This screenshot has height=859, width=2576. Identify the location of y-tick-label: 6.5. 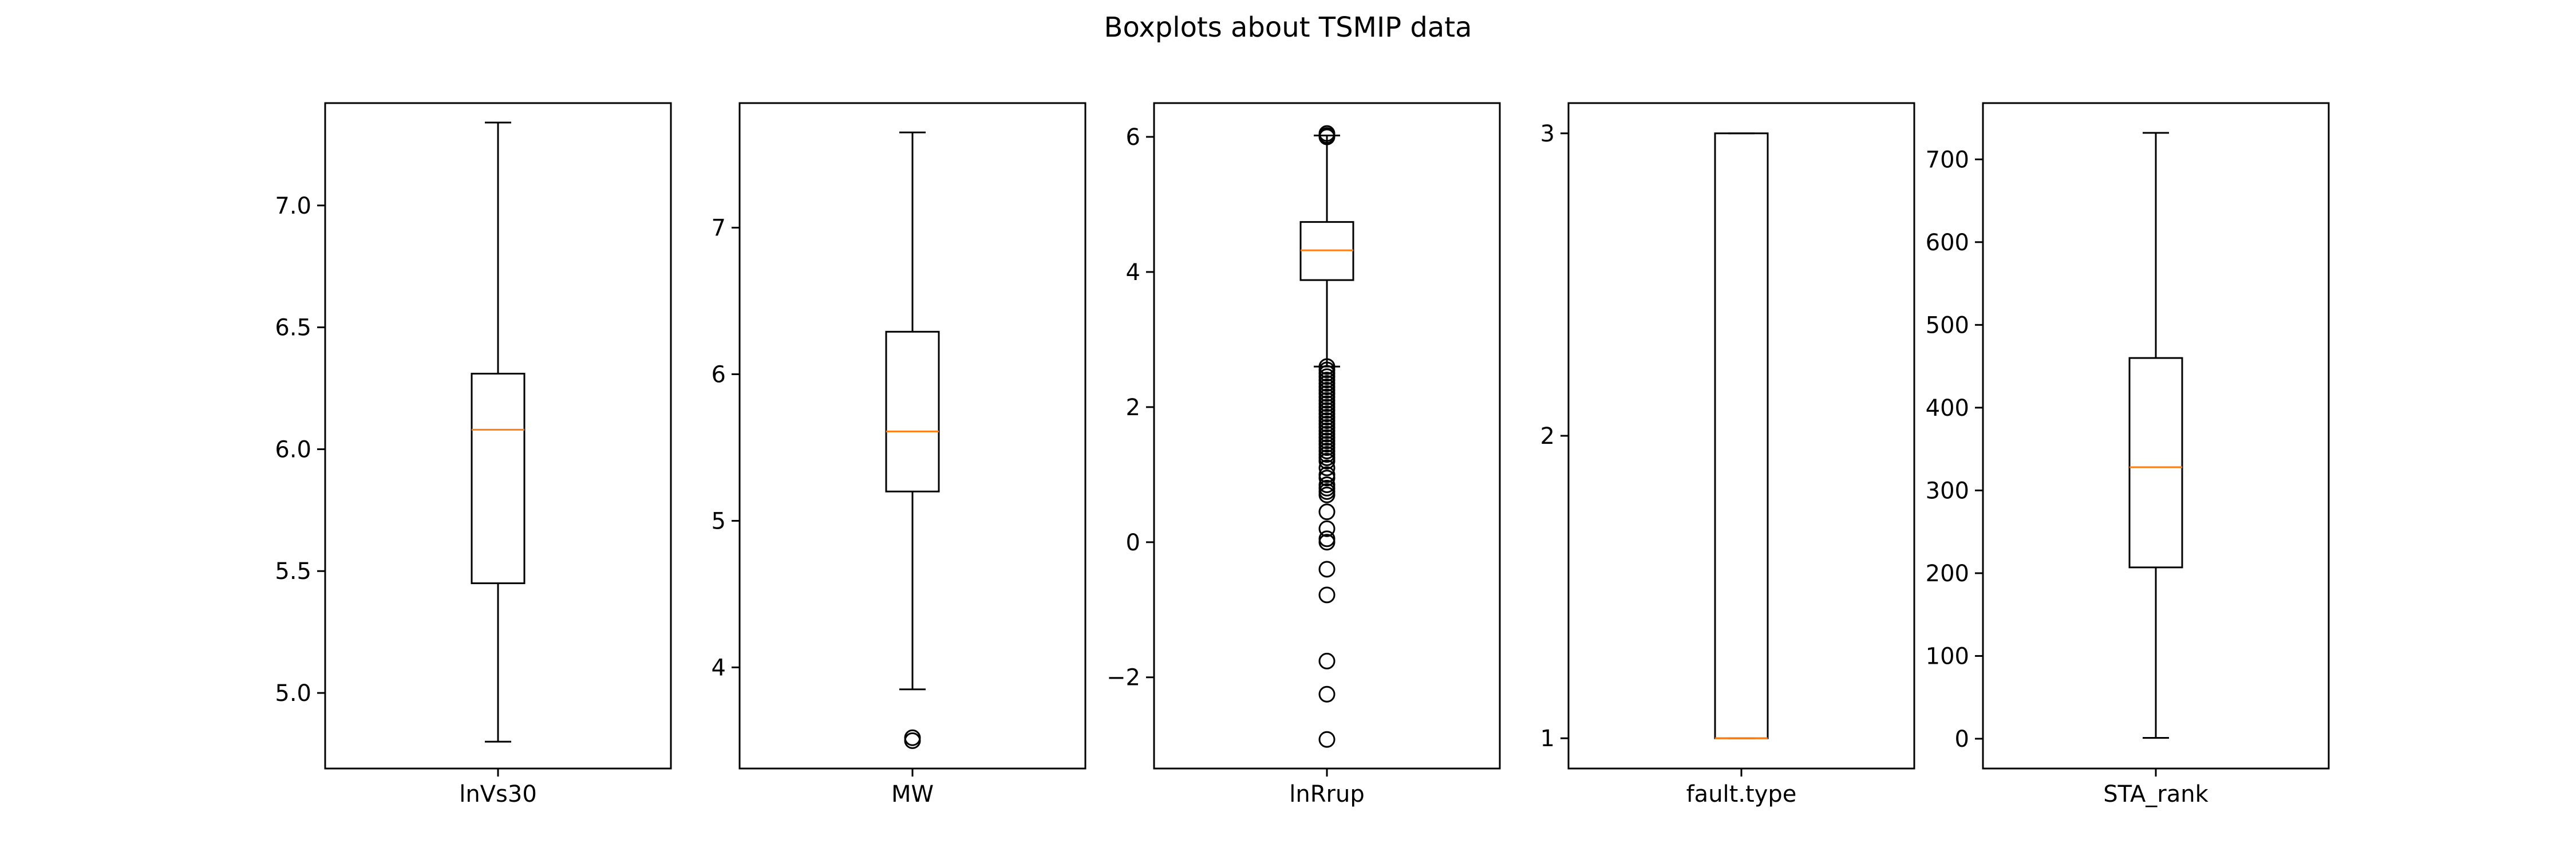
(293, 328).